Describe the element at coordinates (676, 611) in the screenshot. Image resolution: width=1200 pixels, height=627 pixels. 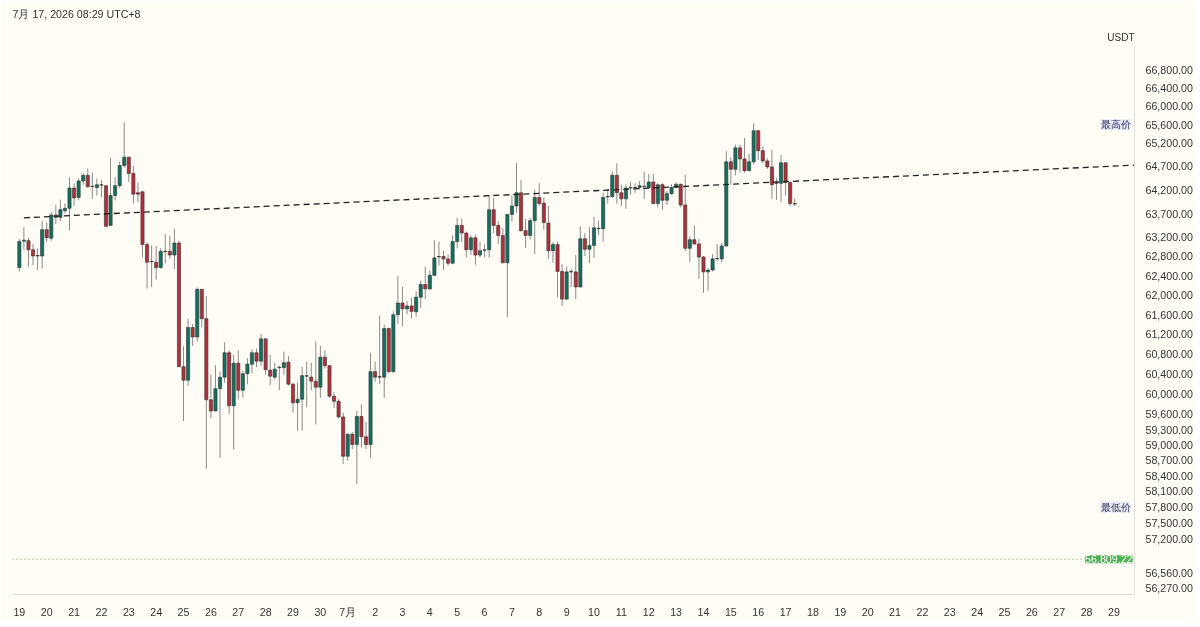
I see `x-tick-label: 13` at that location.